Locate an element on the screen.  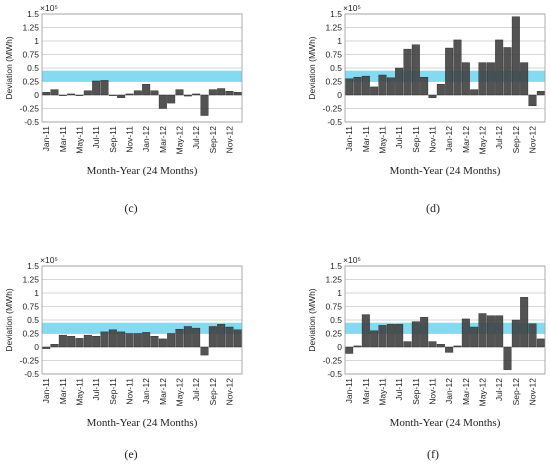
xtick-label-d-8: May-12 is located at coordinates (483, 140).